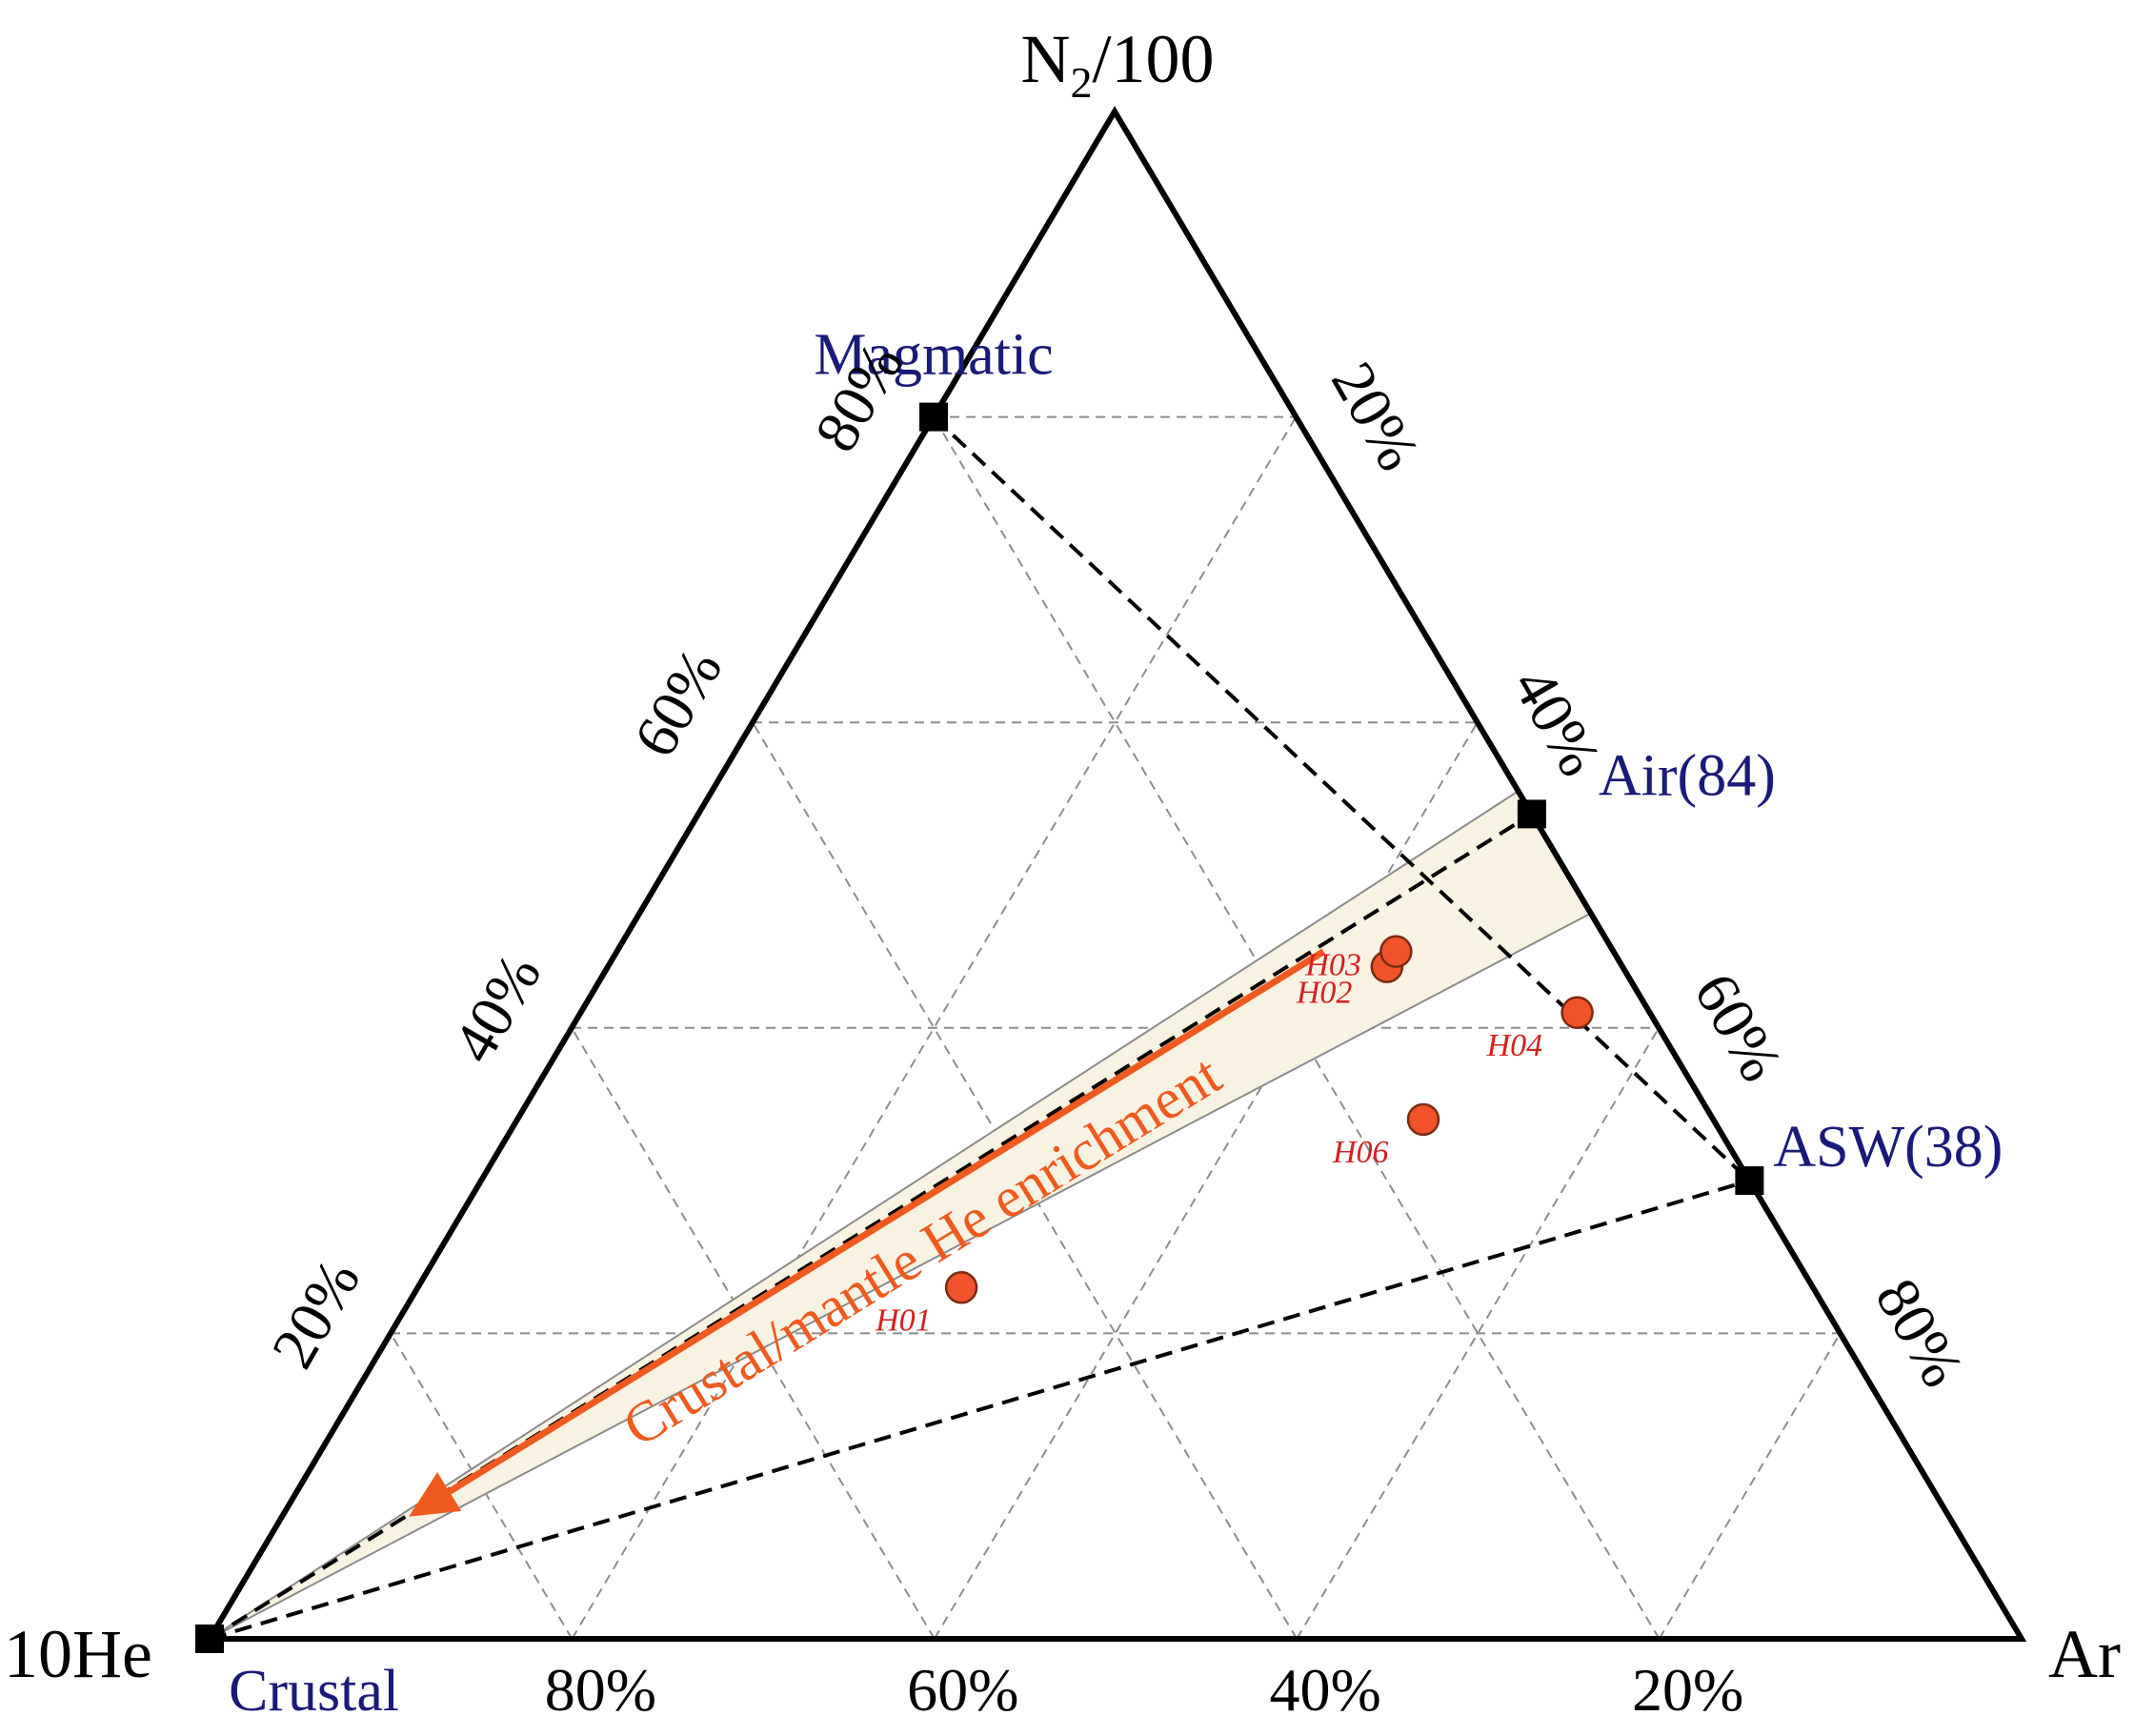 The height and width of the screenshot is (1736, 2134). I want to click on tick-label-right: 40%, so click(1557, 721).